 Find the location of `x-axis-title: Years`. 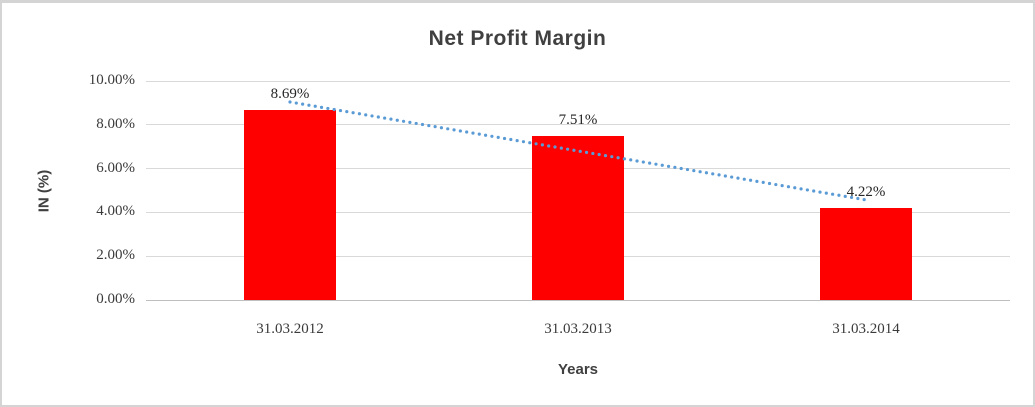

x-axis-title: Years is located at coordinates (578, 369).